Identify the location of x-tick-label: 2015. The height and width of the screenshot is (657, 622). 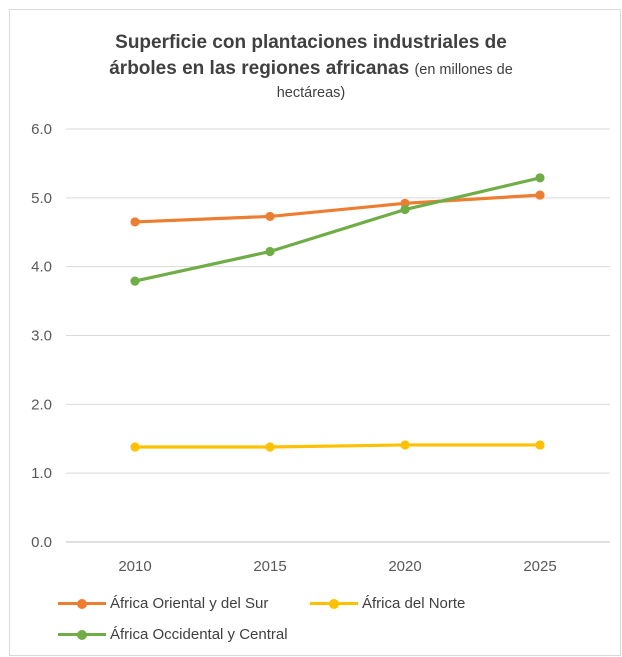
(269, 566).